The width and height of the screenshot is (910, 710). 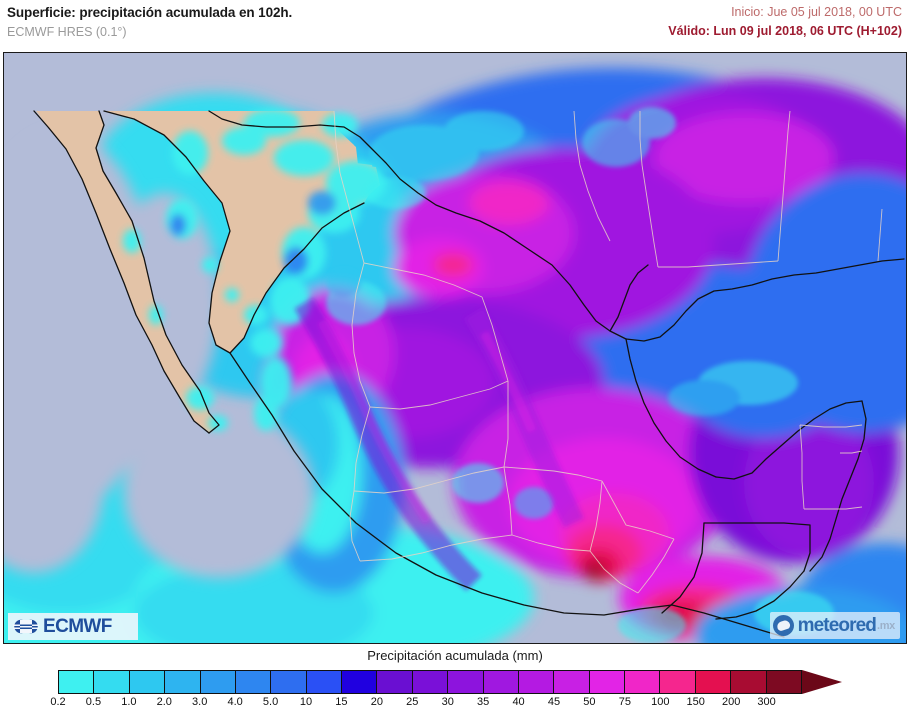 I want to click on meteored-logo: meteored .mx, so click(x=834, y=625).